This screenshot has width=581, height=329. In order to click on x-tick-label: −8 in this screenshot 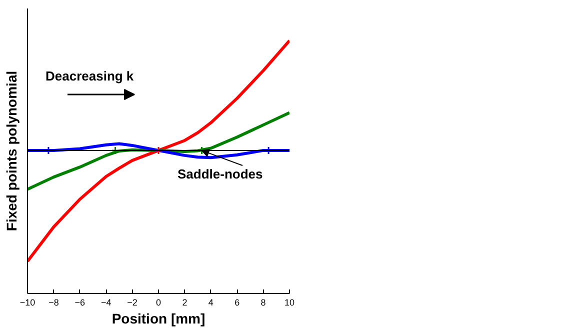, I will do `click(53, 303)`.